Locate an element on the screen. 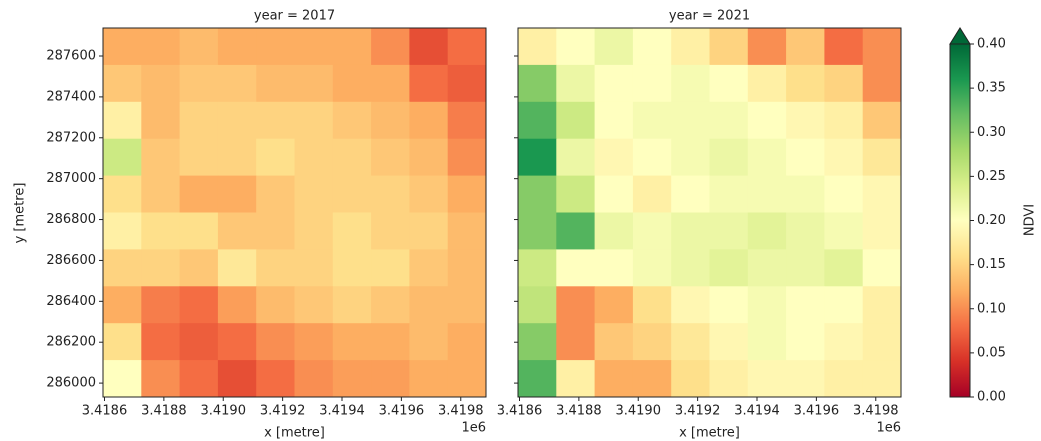 The height and width of the screenshot is (441, 1041). x-tick-label: 3.4194 is located at coordinates (757, 411).